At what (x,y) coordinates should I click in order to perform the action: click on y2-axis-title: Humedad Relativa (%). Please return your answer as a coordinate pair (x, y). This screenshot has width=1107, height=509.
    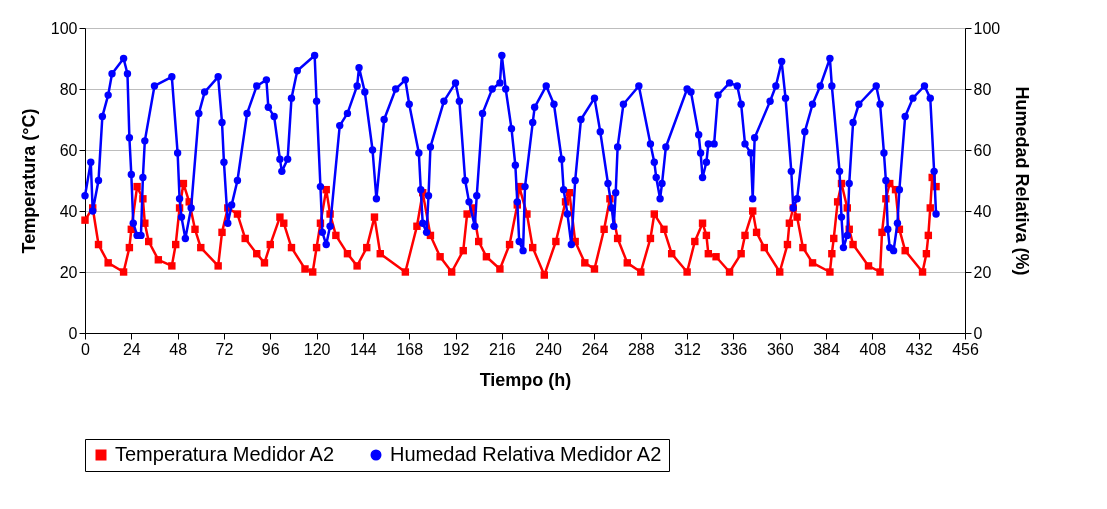
    Looking at the image, I should click on (1022, 181).